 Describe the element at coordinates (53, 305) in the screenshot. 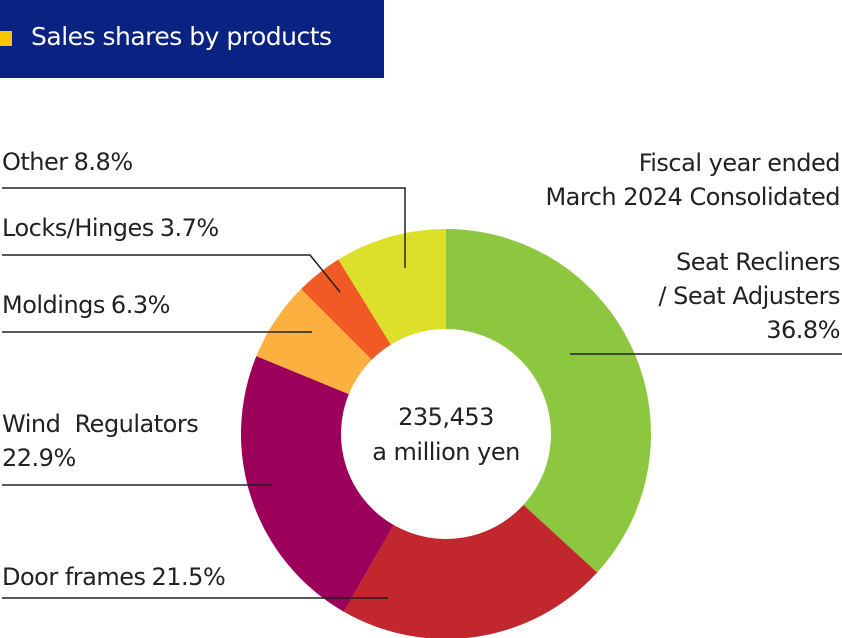

I see `category-label: Moldings` at that location.